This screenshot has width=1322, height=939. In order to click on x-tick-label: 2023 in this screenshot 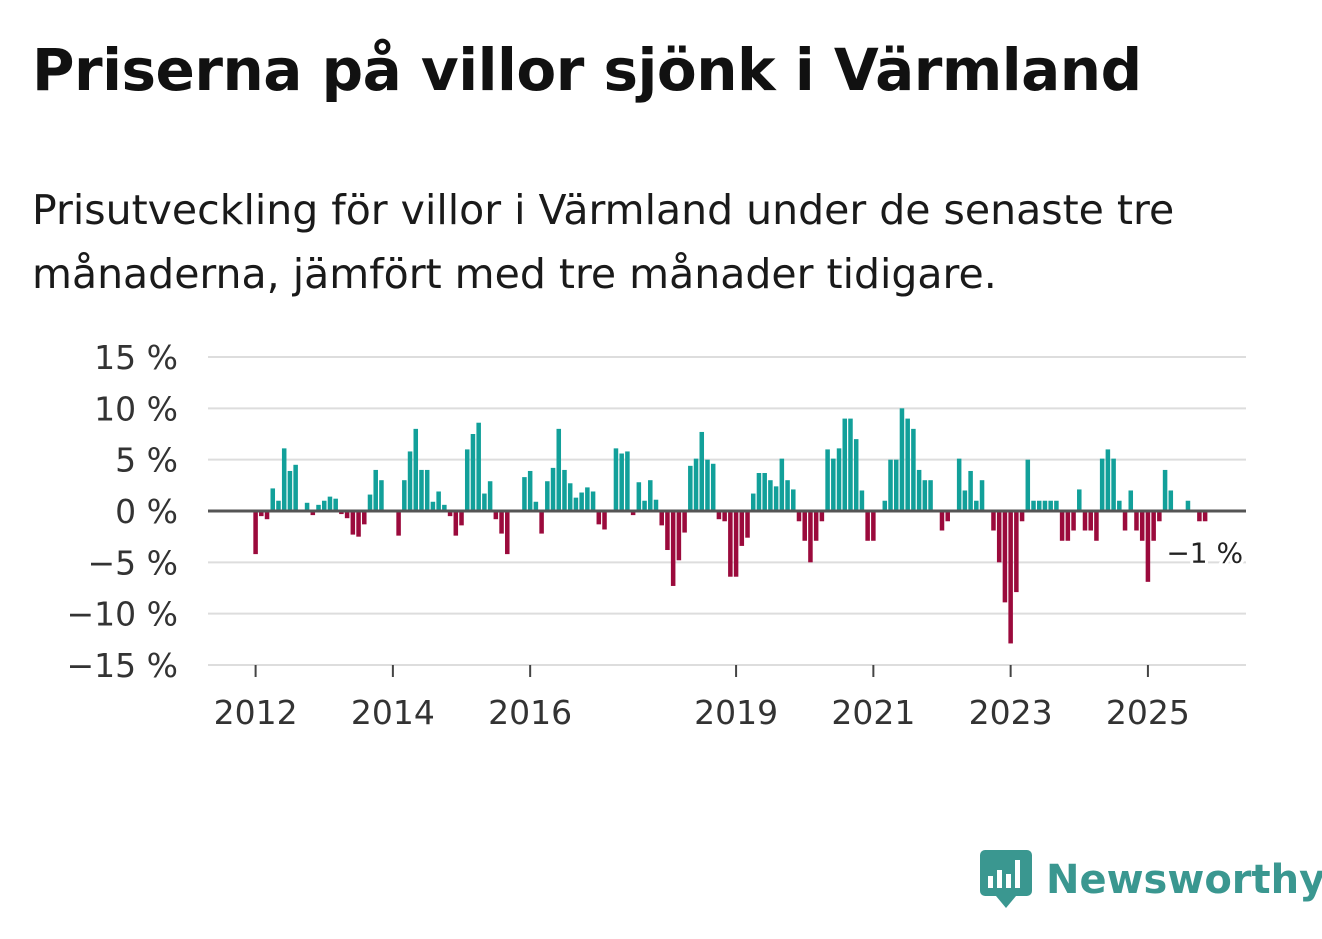, I will do `click(1011, 712)`.